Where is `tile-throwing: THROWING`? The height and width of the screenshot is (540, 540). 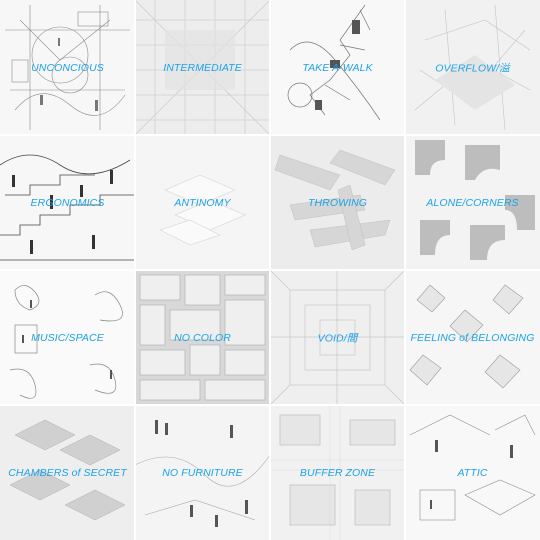
tile-throwing: THROWING is located at coordinates (337, 202).